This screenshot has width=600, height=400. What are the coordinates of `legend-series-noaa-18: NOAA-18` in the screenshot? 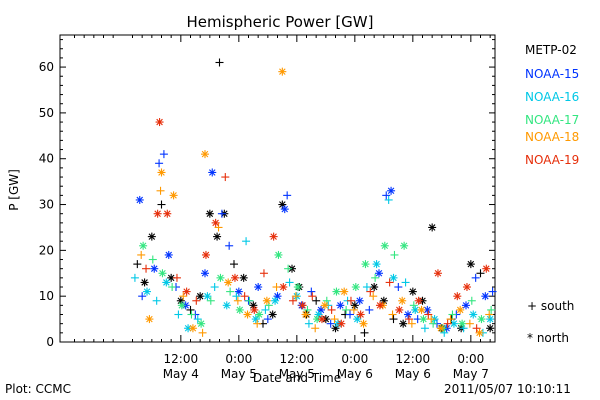 It's located at (552, 137).